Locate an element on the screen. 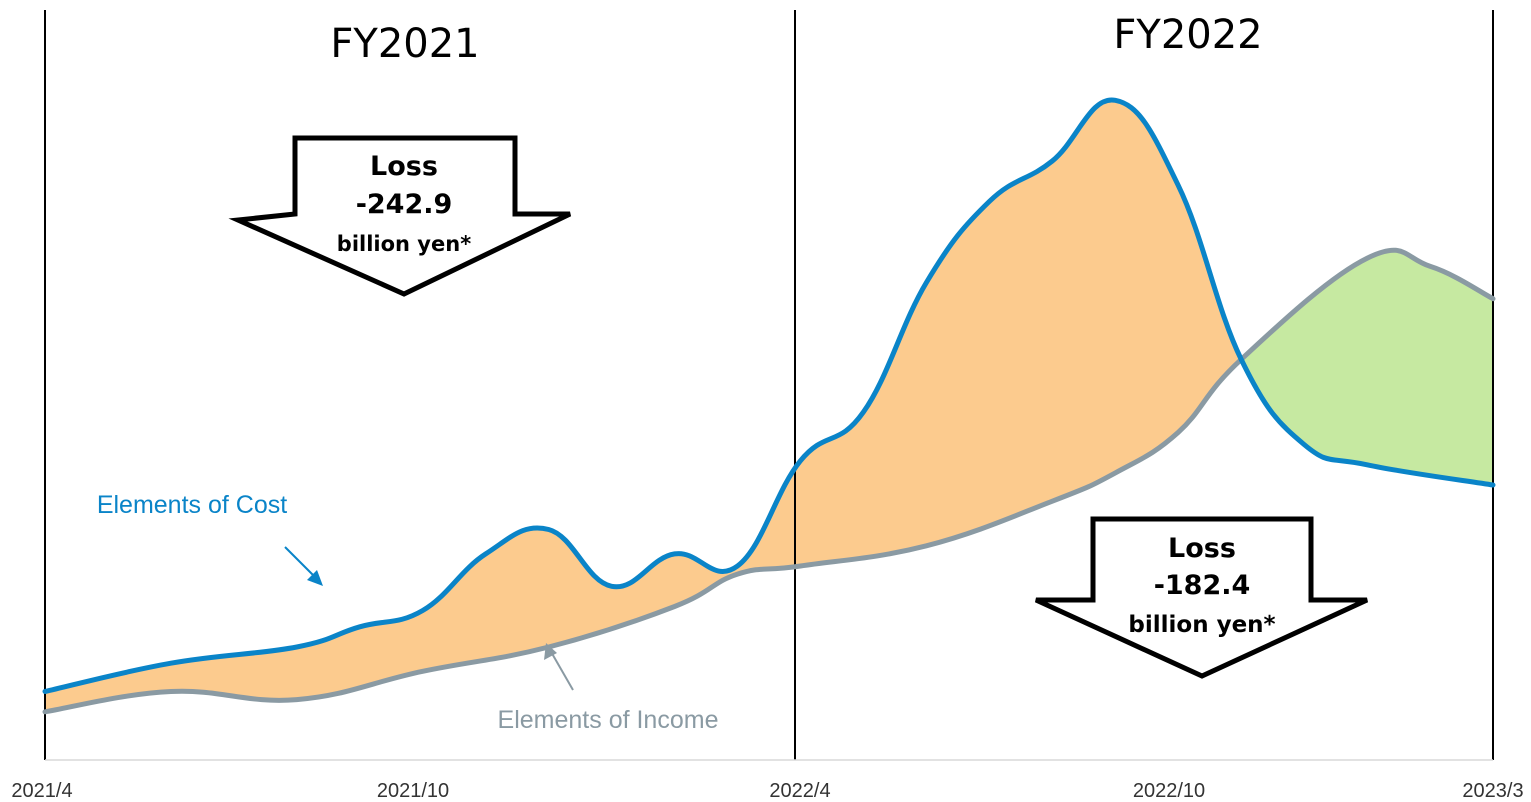 Image resolution: width=1531 pixels, height=802 pixels. loss-value: -242.9 is located at coordinates (404, 204).